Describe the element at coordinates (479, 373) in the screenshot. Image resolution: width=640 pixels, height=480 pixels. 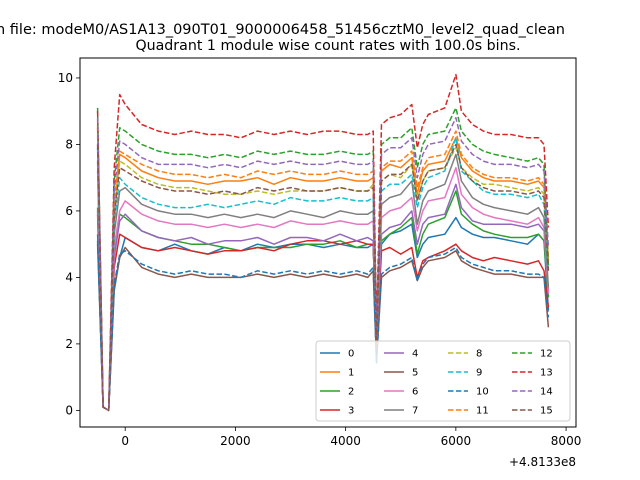
I see `legend-label-9: 9` at that location.